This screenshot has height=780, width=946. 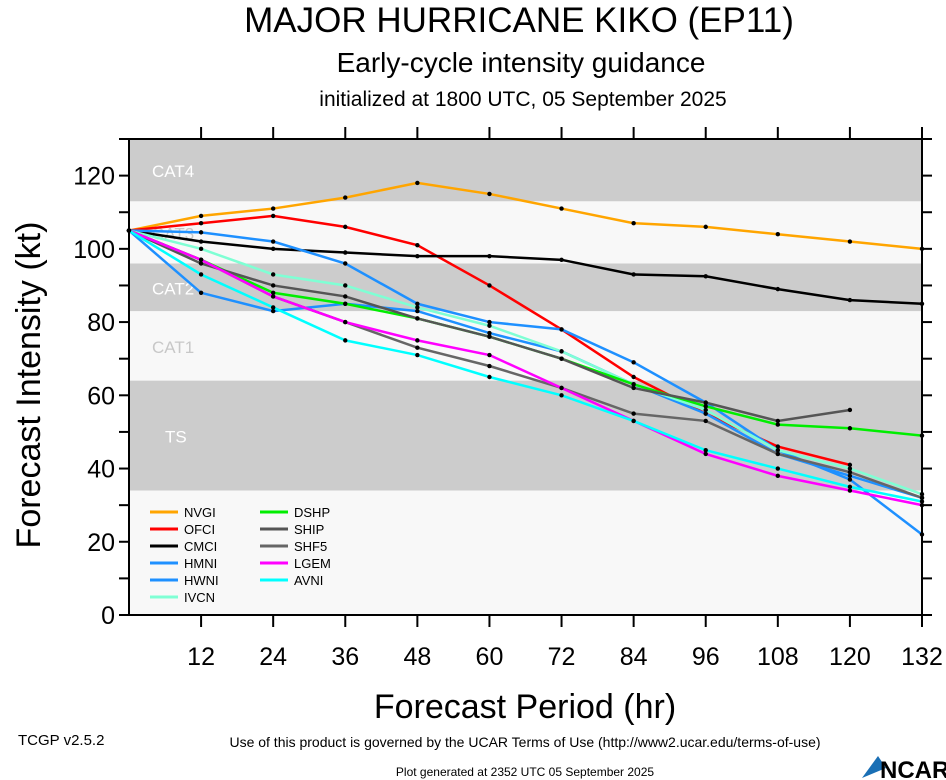 I want to click on series-label: SHIP, so click(x=309, y=529).